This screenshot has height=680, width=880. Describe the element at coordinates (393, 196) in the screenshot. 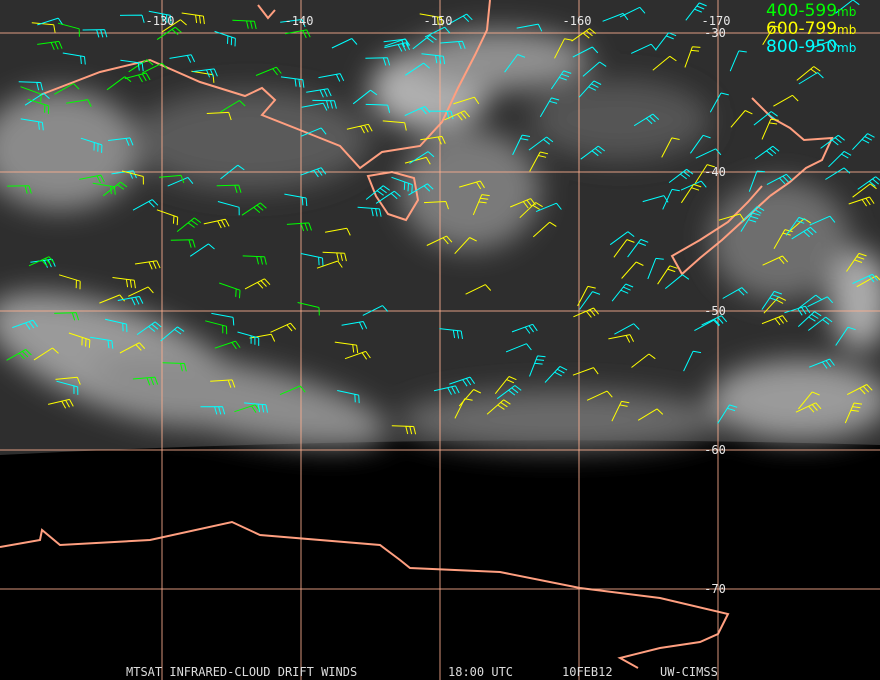

I see `tasmania-coast` at that location.